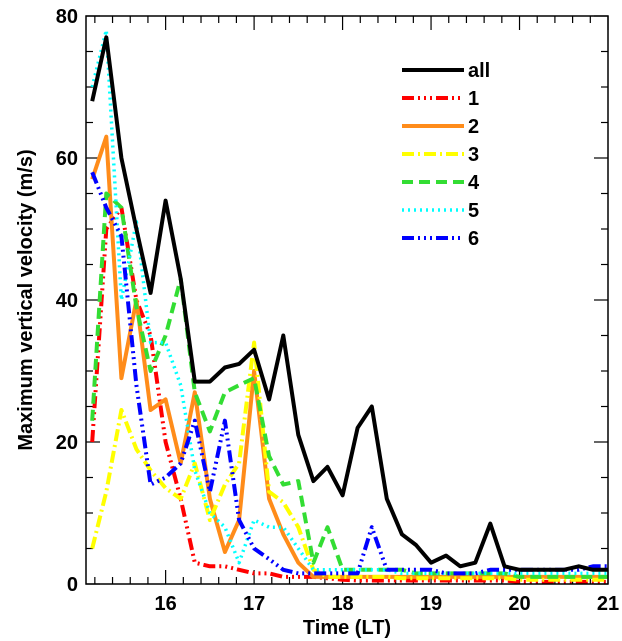 The width and height of the screenshot is (622, 641). Describe the element at coordinates (166, 604) in the screenshot. I see `x-tick-label: 16` at that location.